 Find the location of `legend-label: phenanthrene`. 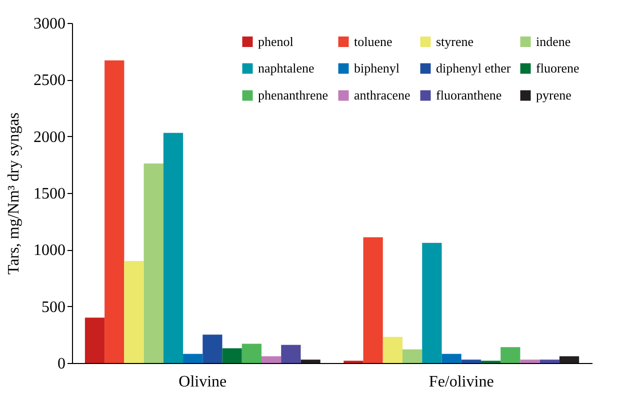

legend-label: phenanthrene is located at coordinates (293, 95).